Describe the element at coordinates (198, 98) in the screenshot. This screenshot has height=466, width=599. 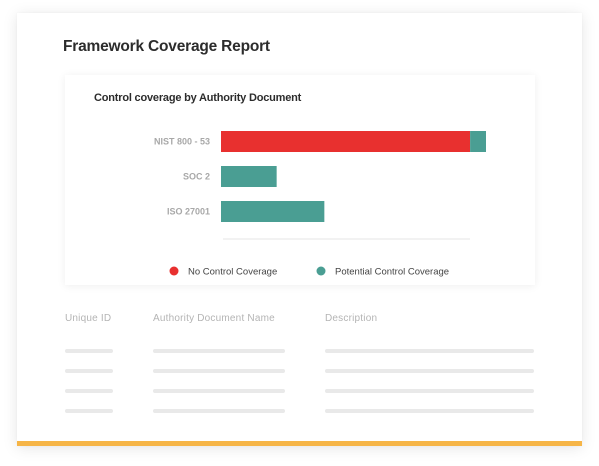
I see `chart-title: Control coverage by Authority Document` at that location.